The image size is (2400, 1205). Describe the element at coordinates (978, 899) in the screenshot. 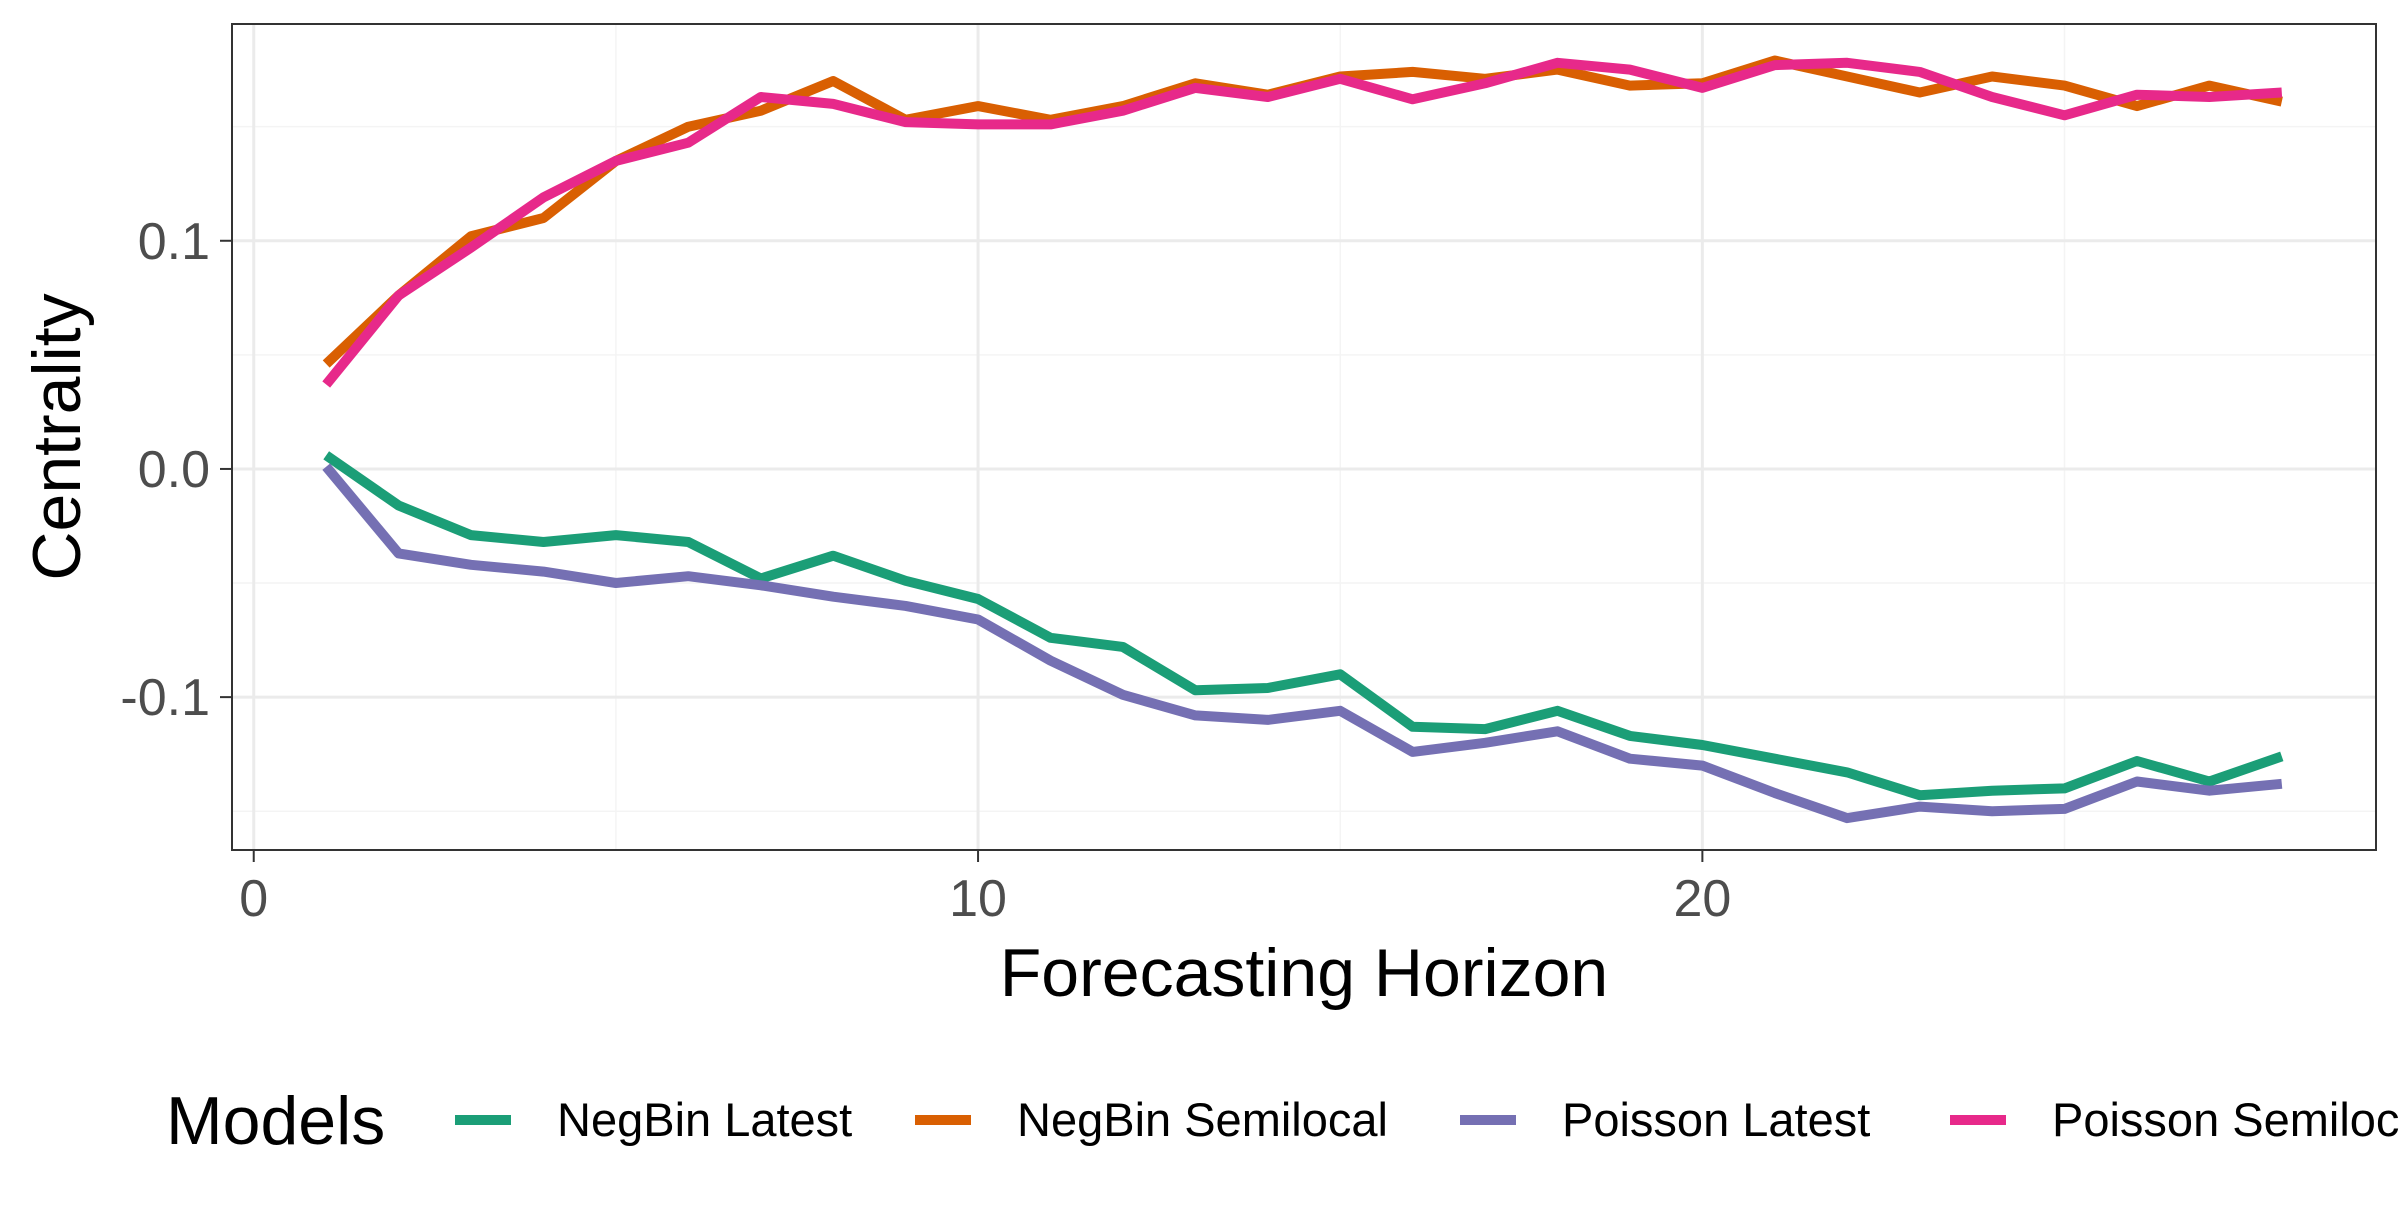

I see `x-tick-label: 10` at that location.